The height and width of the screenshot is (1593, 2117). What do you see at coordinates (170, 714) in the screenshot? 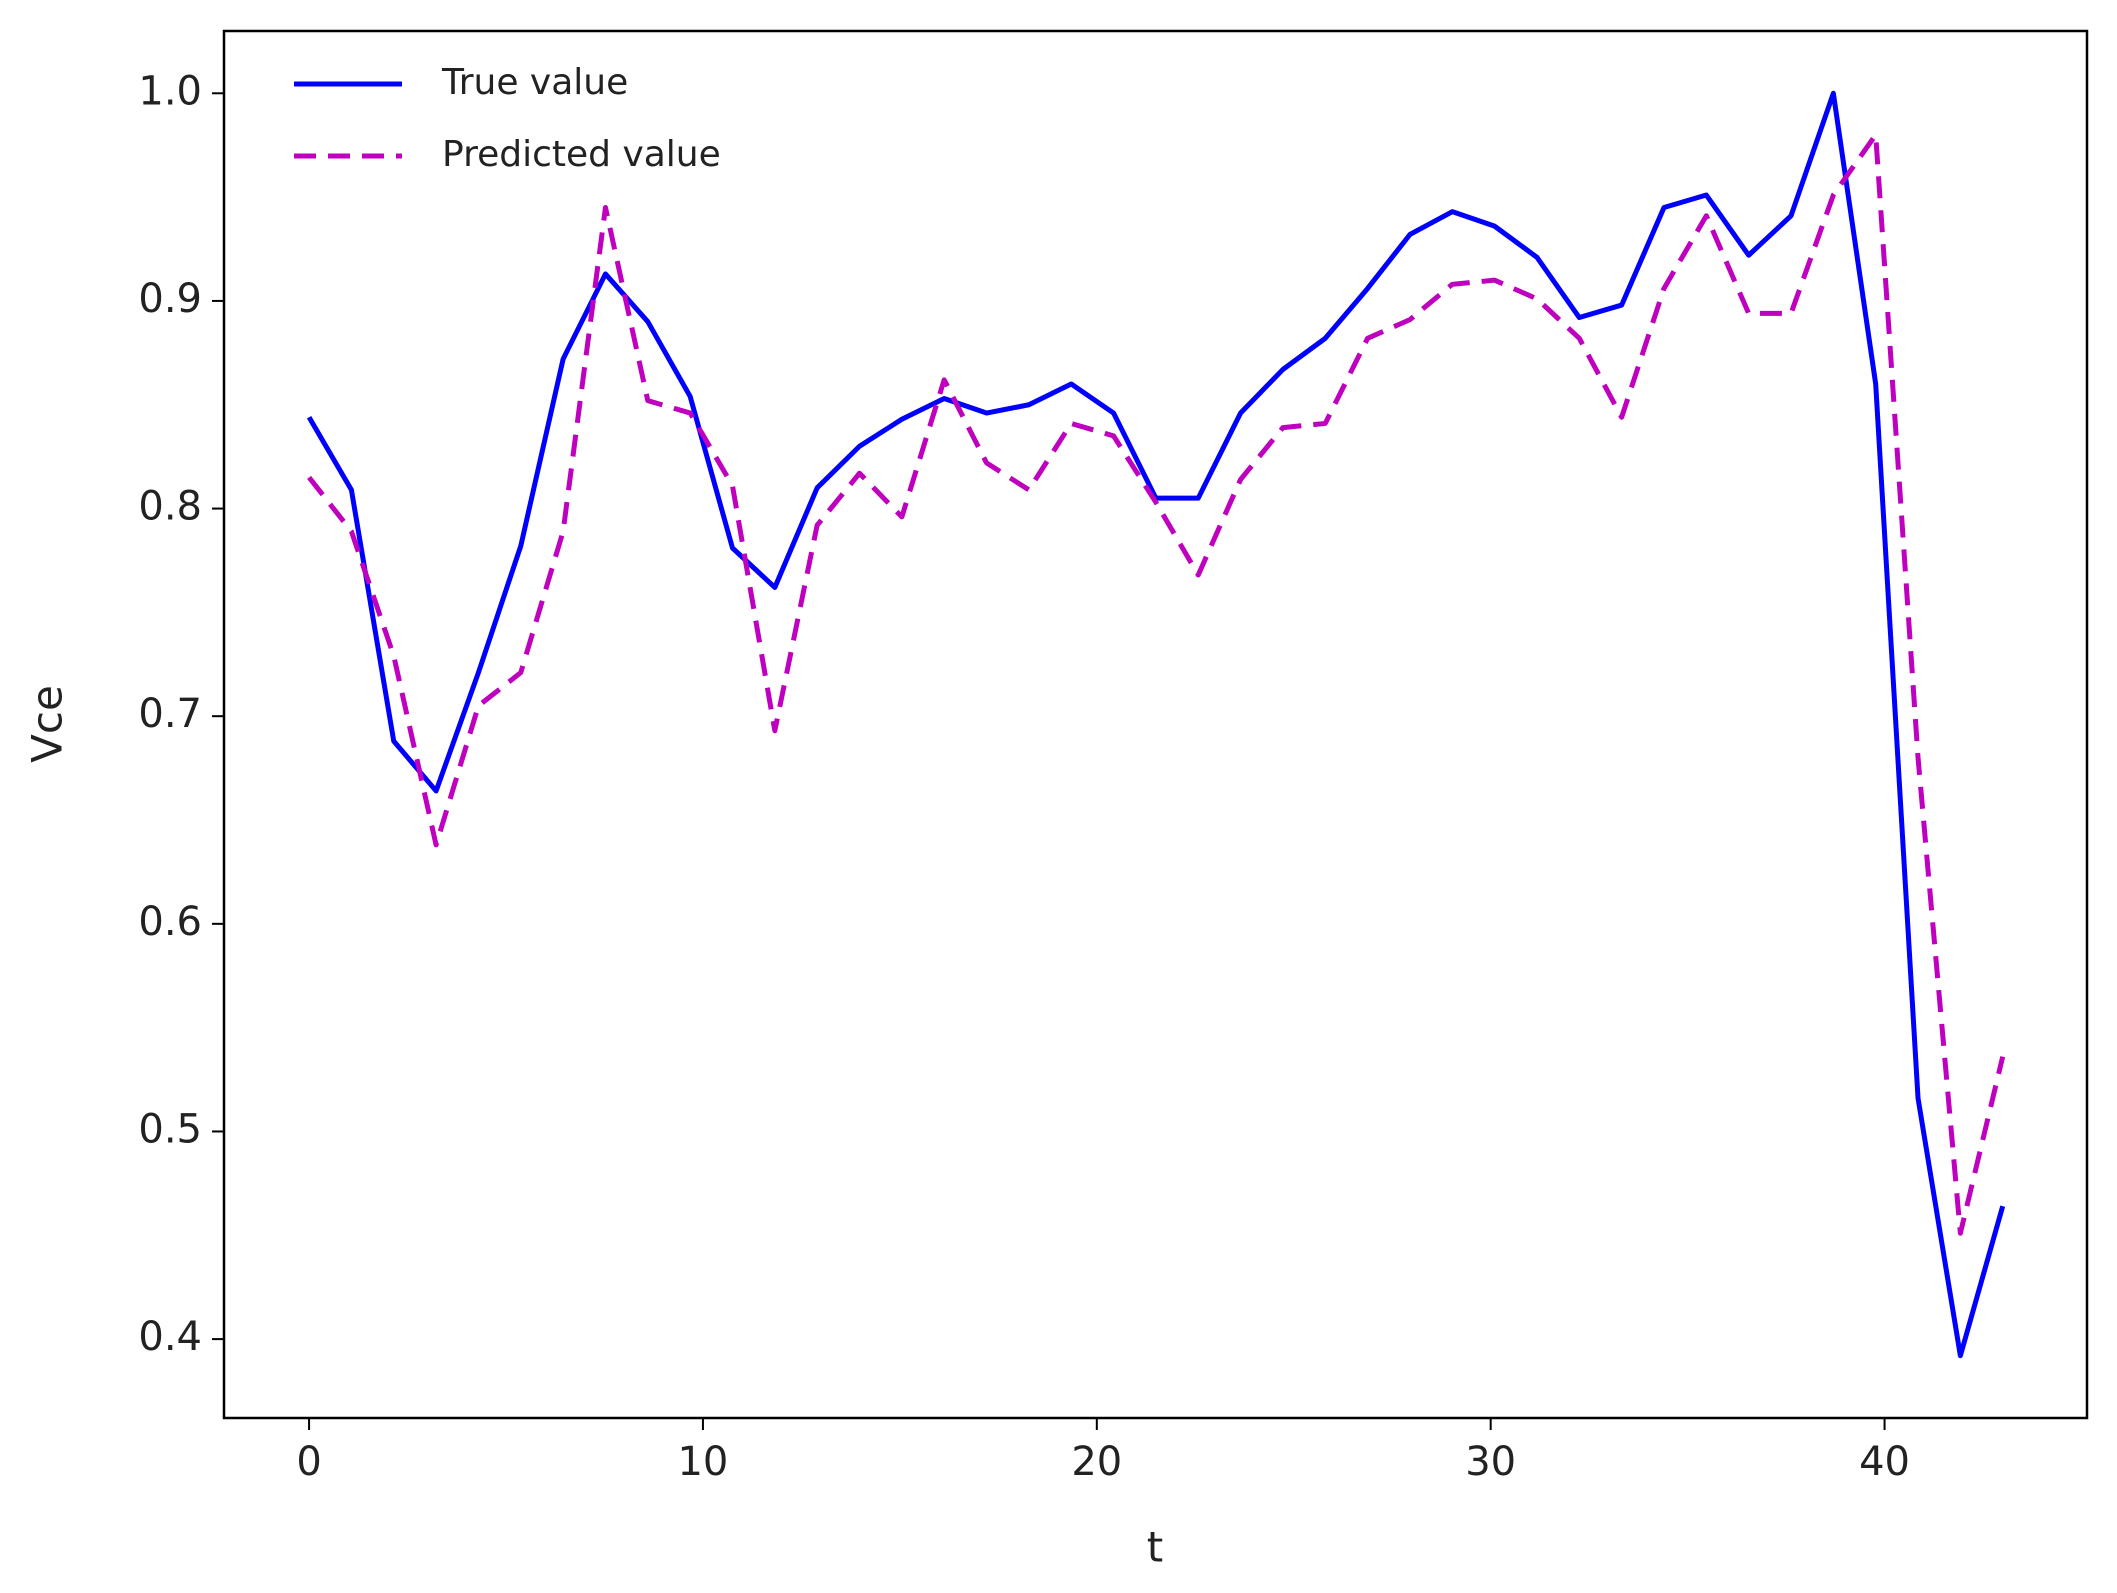
I see `y-tick-label: 0.7` at bounding box center [170, 714].